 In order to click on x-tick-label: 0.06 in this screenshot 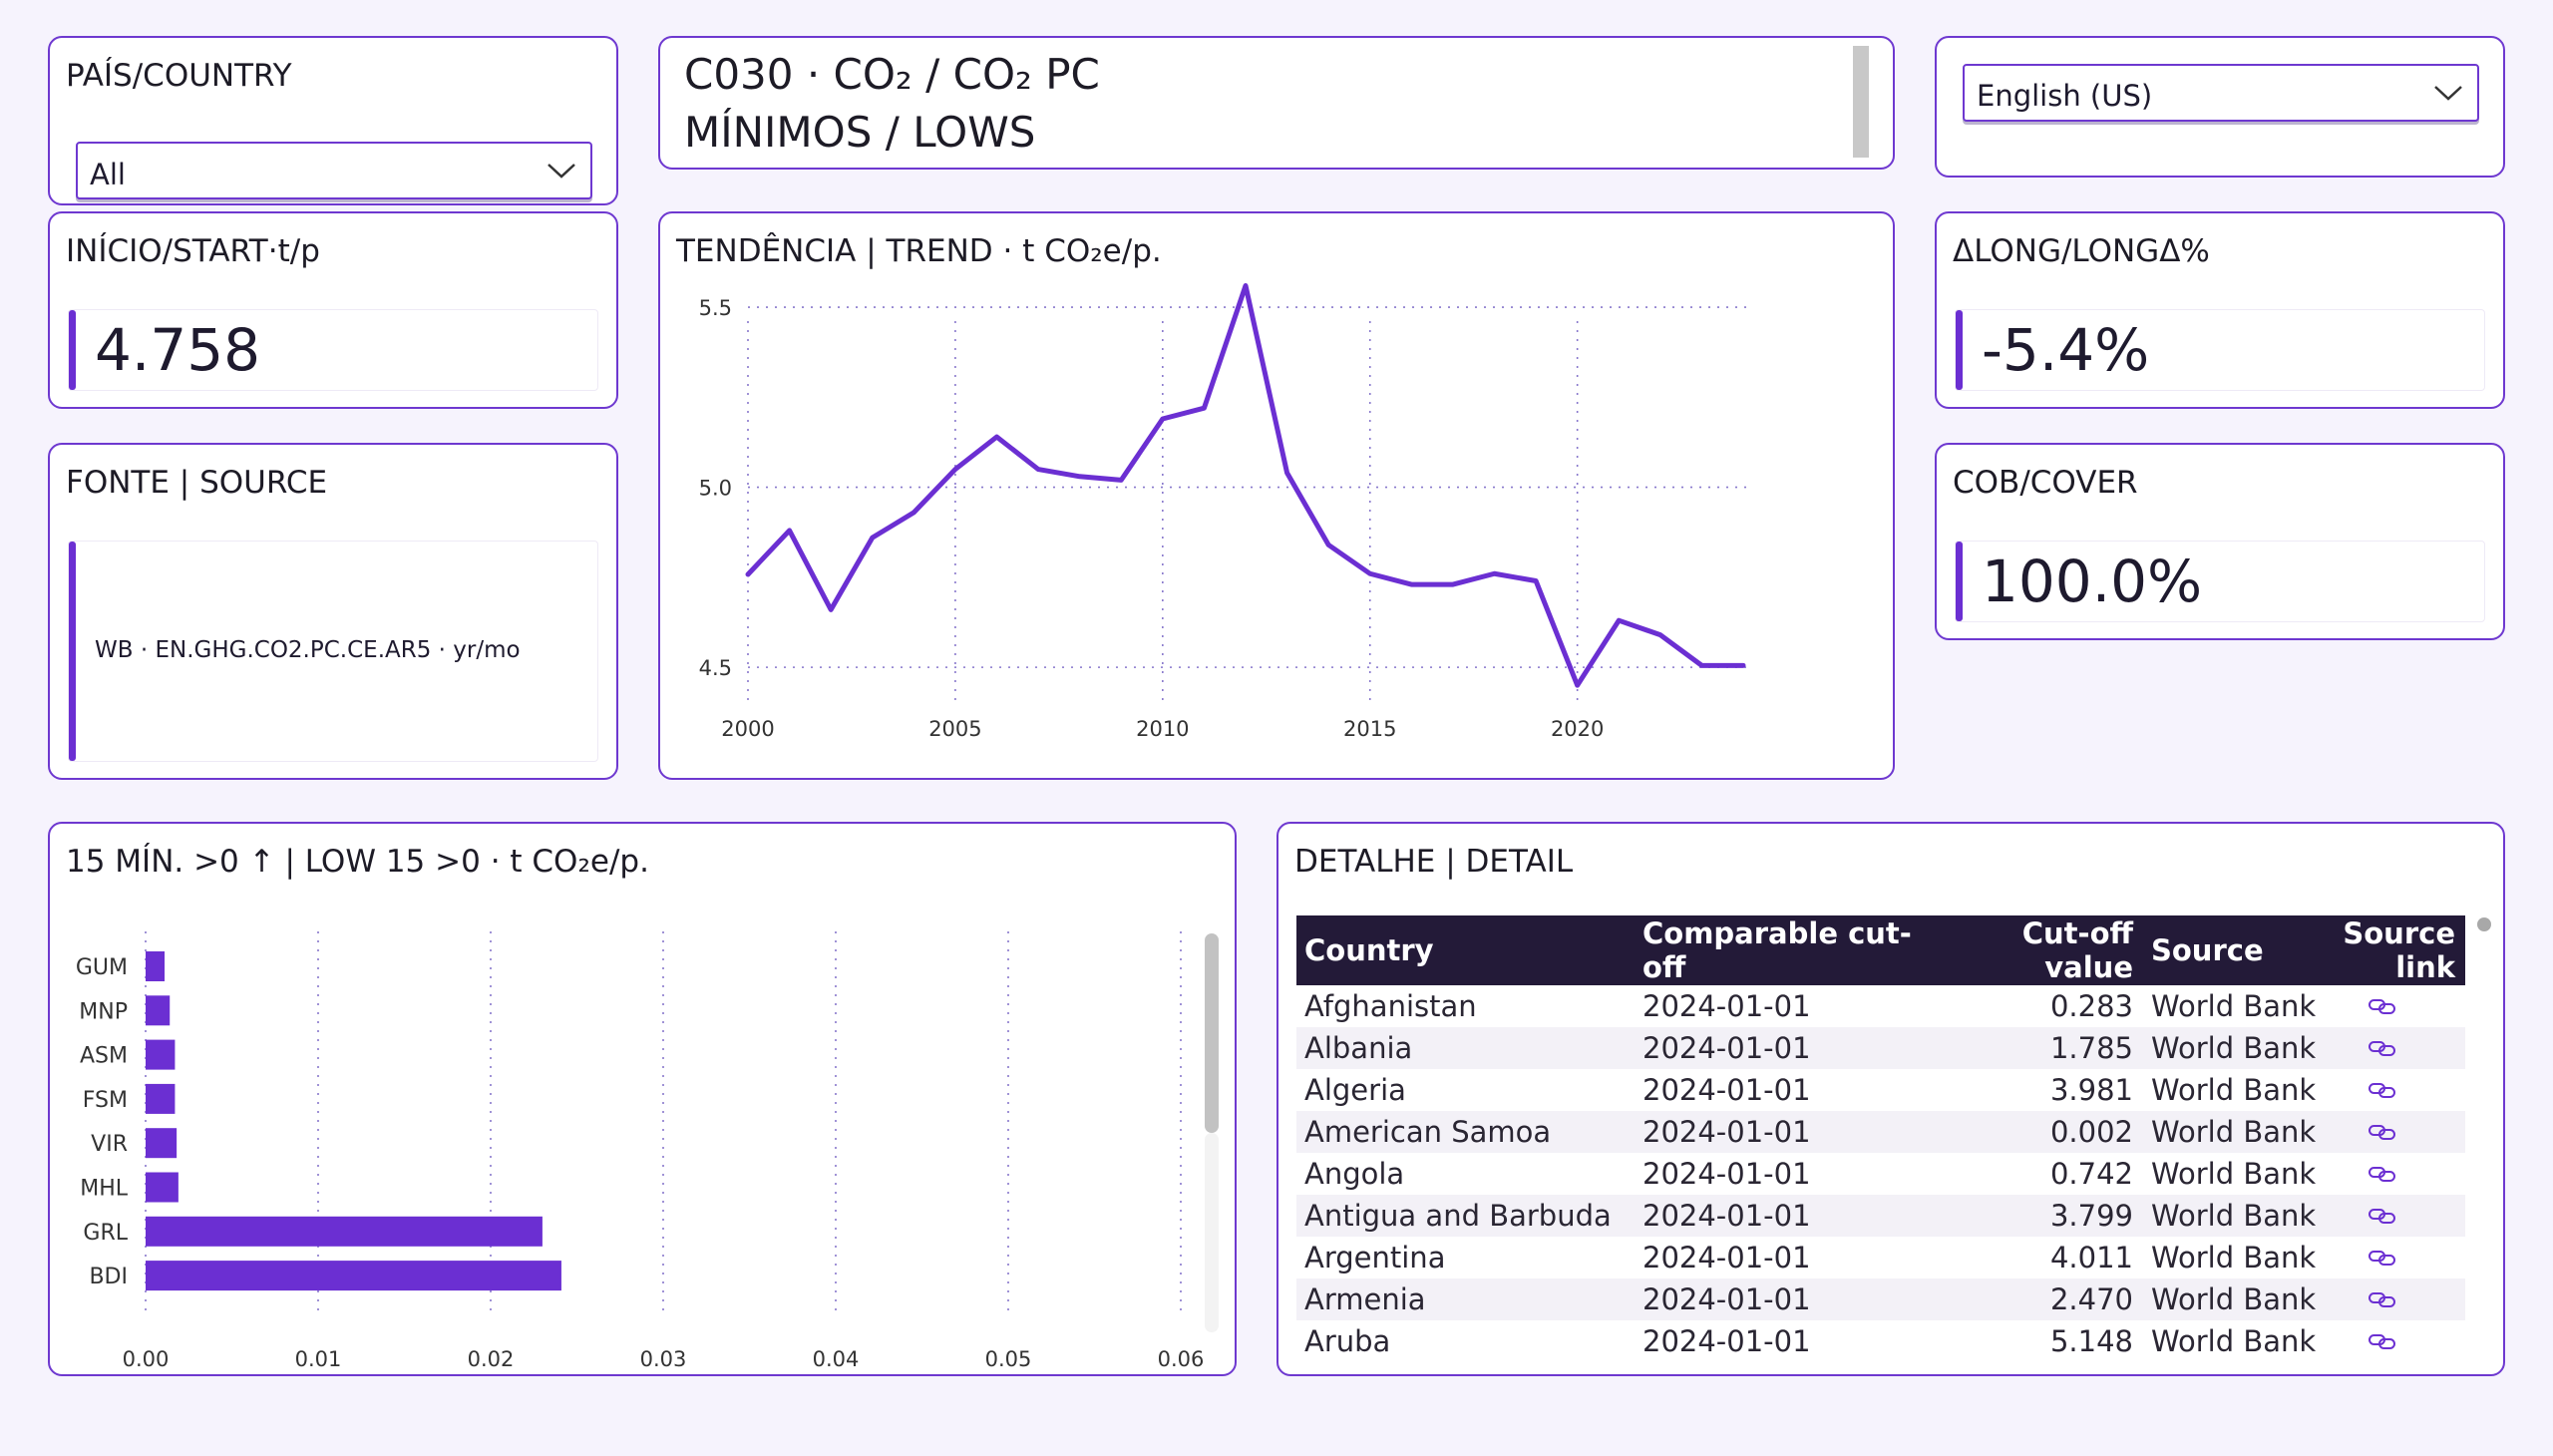, I will do `click(1182, 1359)`.